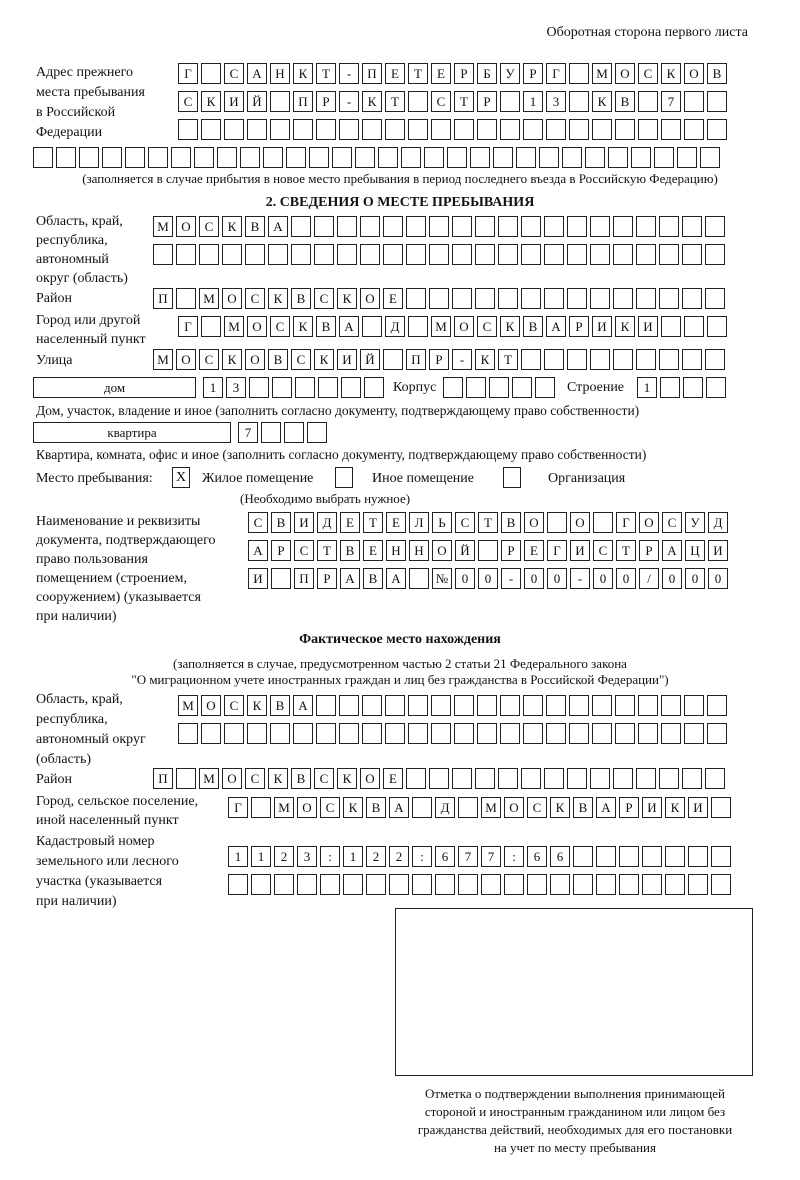 The width and height of the screenshot is (800, 1180). What do you see at coordinates (114, 387) in the screenshot?
I see `house-type-field: дом` at bounding box center [114, 387].